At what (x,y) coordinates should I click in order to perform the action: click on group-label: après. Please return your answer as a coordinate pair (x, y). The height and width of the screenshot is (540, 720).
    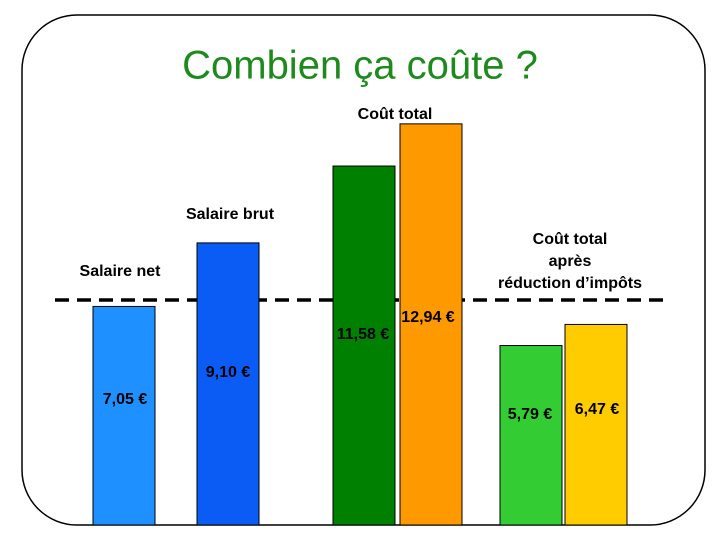
    Looking at the image, I should click on (570, 261).